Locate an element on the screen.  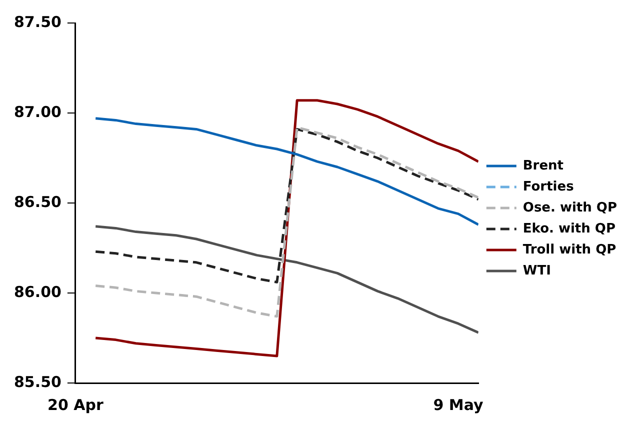
y-tick-label: 87.00 is located at coordinates (38, 111).